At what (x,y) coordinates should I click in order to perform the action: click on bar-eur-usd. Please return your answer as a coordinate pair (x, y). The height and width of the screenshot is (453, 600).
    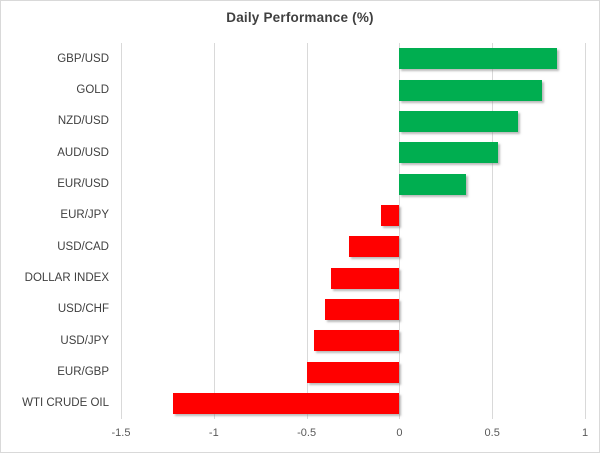
    Looking at the image, I should click on (433, 184).